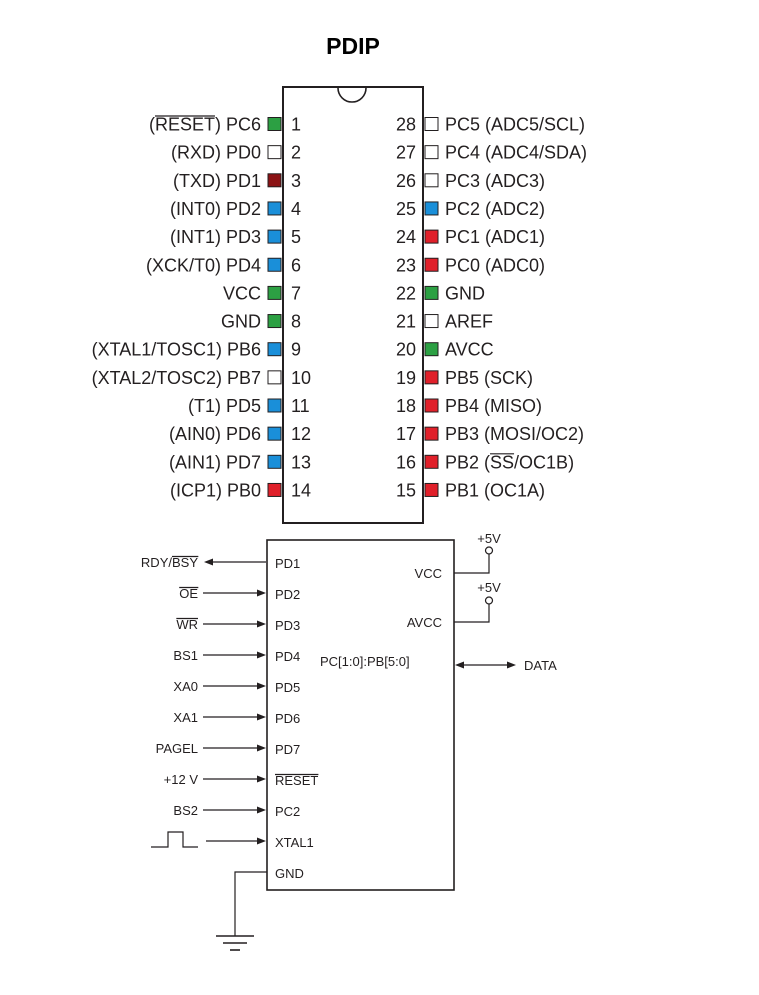 This screenshot has width=759, height=995. What do you see at coordinates (287, 656) in the screenshot?
I see `prog-pin-label: PD4` at bounding box center [287, 656].